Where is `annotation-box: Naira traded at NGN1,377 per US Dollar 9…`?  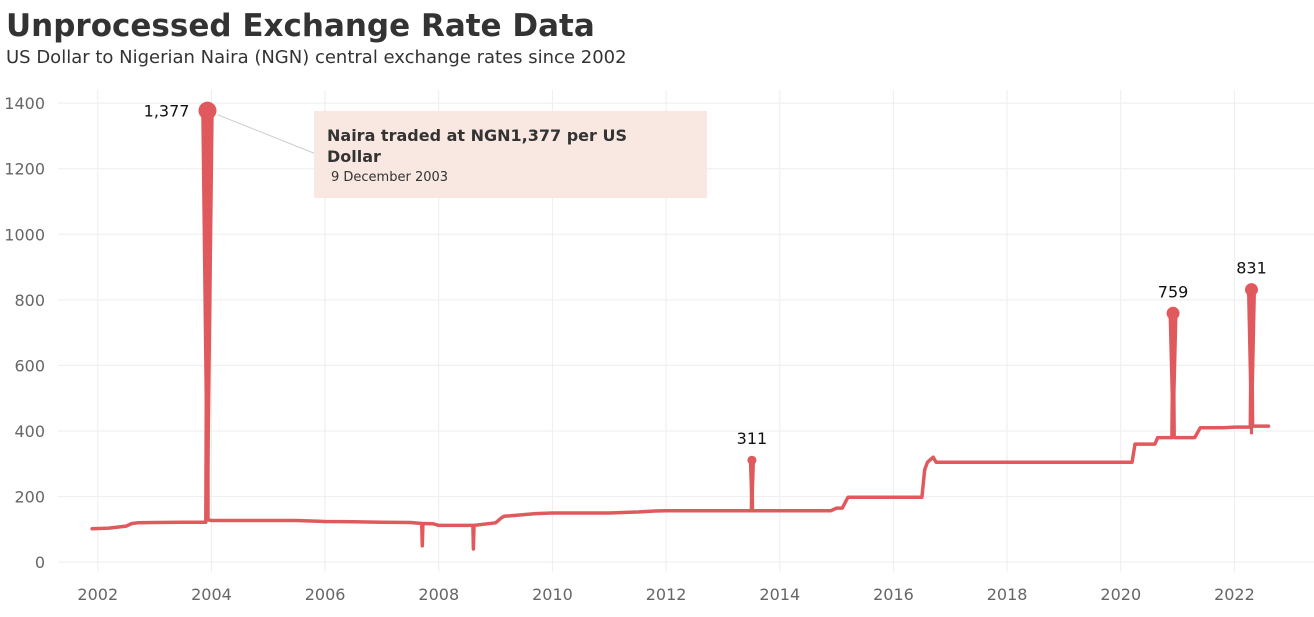 annotation-box: Naira traded at NGN1,377 per US Dollar 9… is located at coordinates (510, 154).